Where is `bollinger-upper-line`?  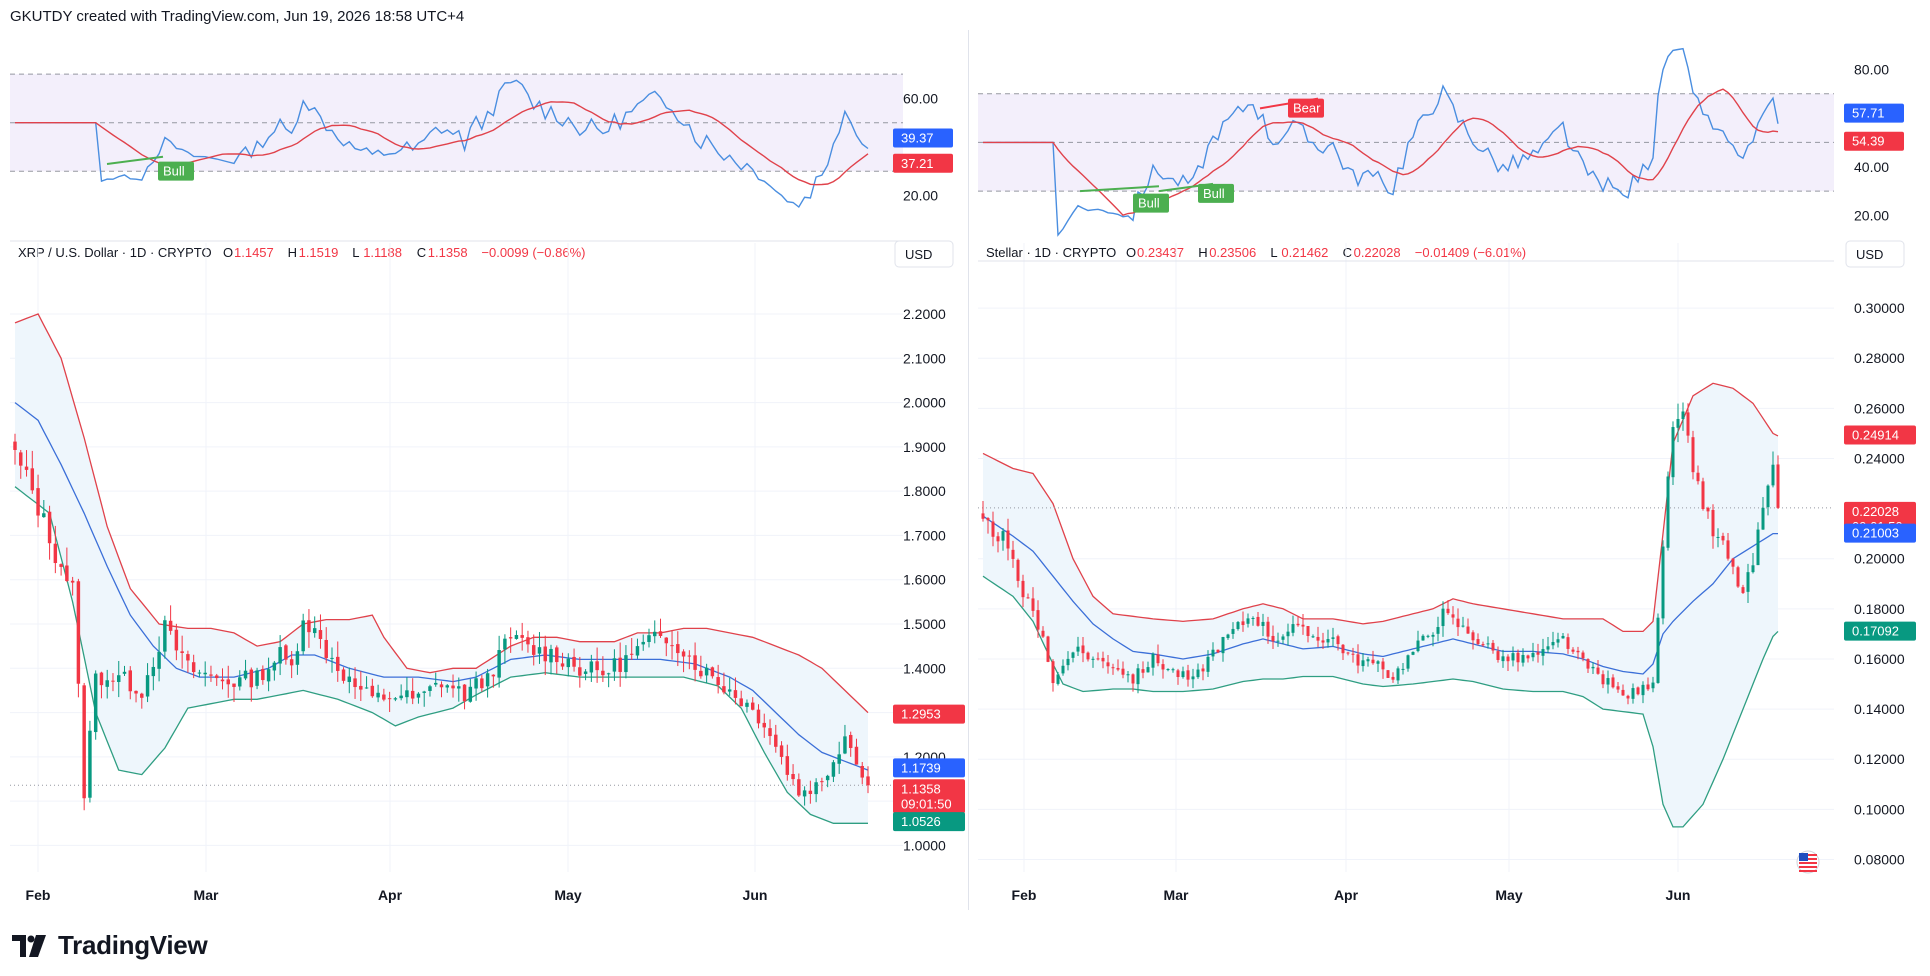 bollinger-upper-line is located at coordinates (1380, 507).